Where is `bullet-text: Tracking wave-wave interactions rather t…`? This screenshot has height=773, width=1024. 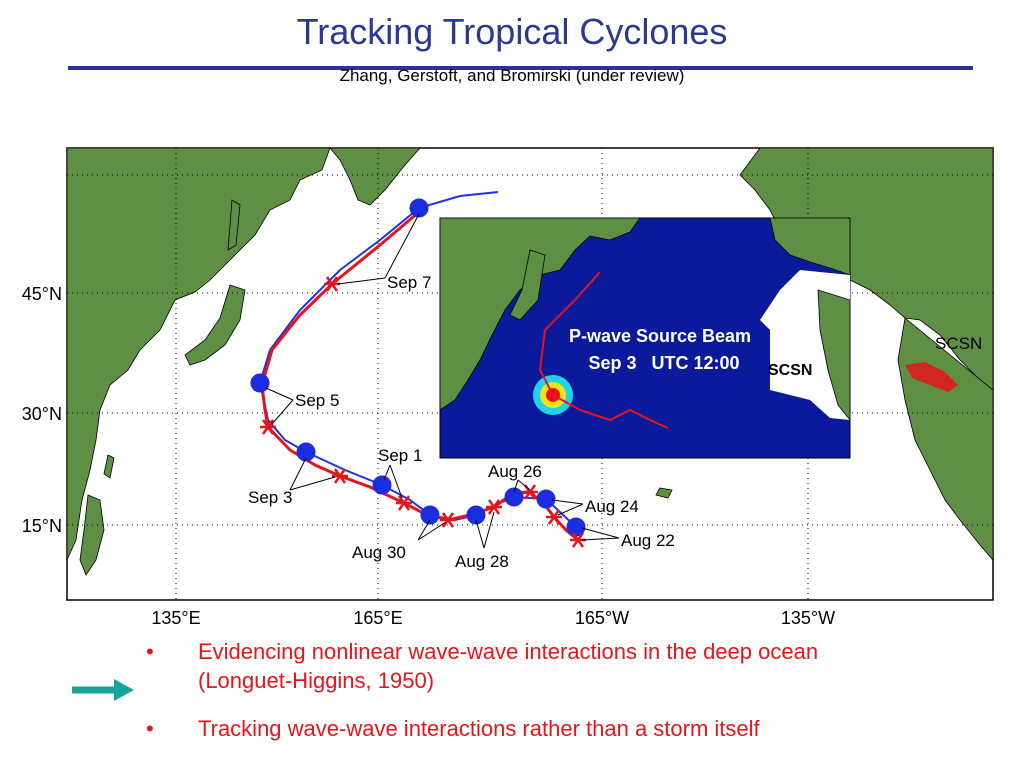 bullet-text: Tracking wave-wave interactions rather t… is located at coordinates (479, 728).